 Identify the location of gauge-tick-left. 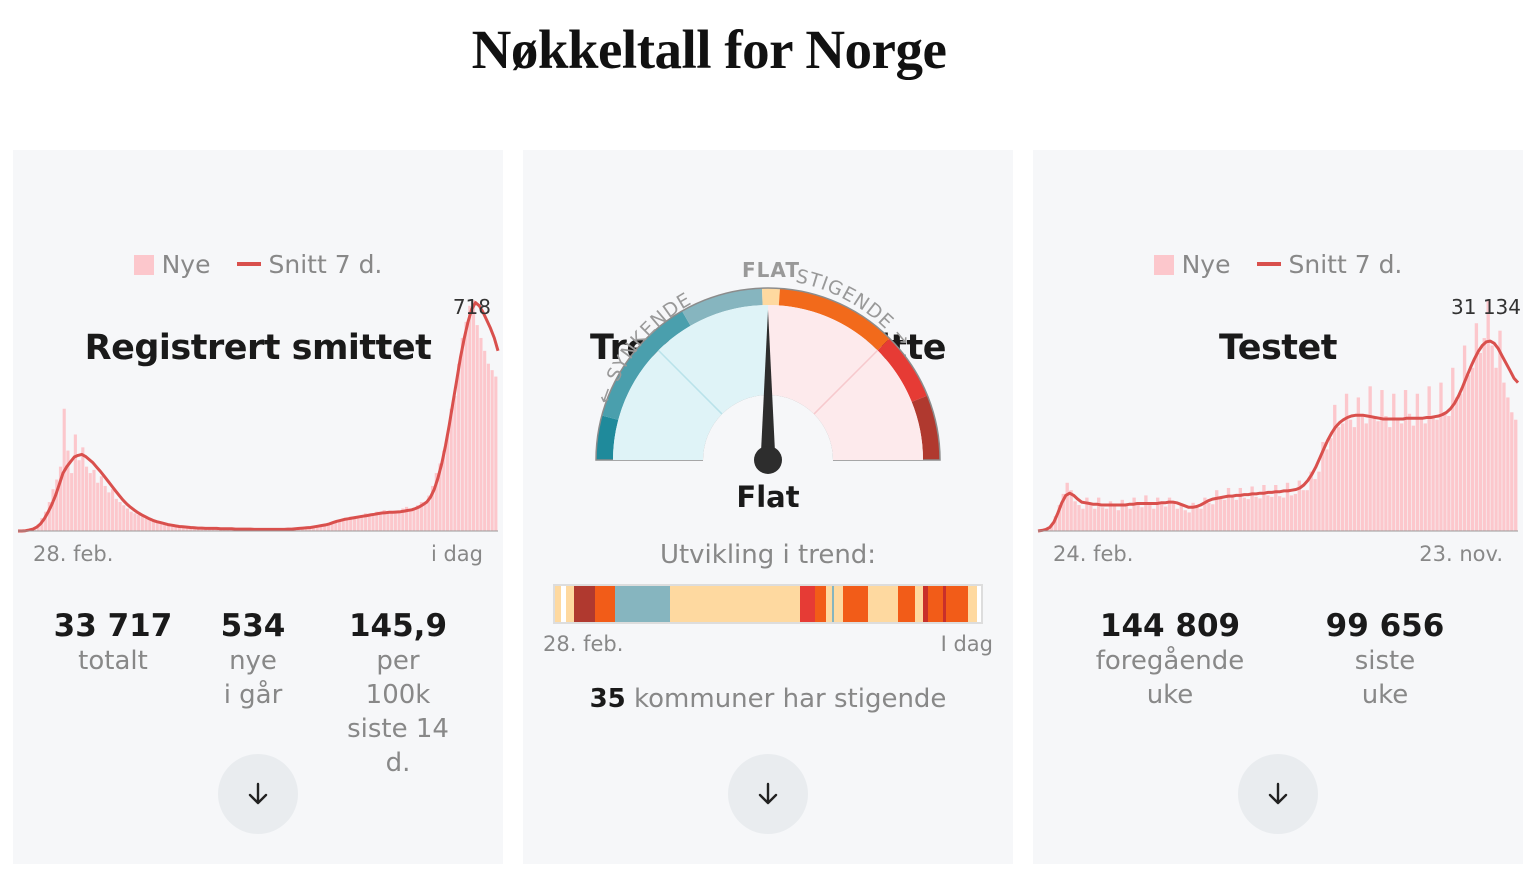
(690, 382).